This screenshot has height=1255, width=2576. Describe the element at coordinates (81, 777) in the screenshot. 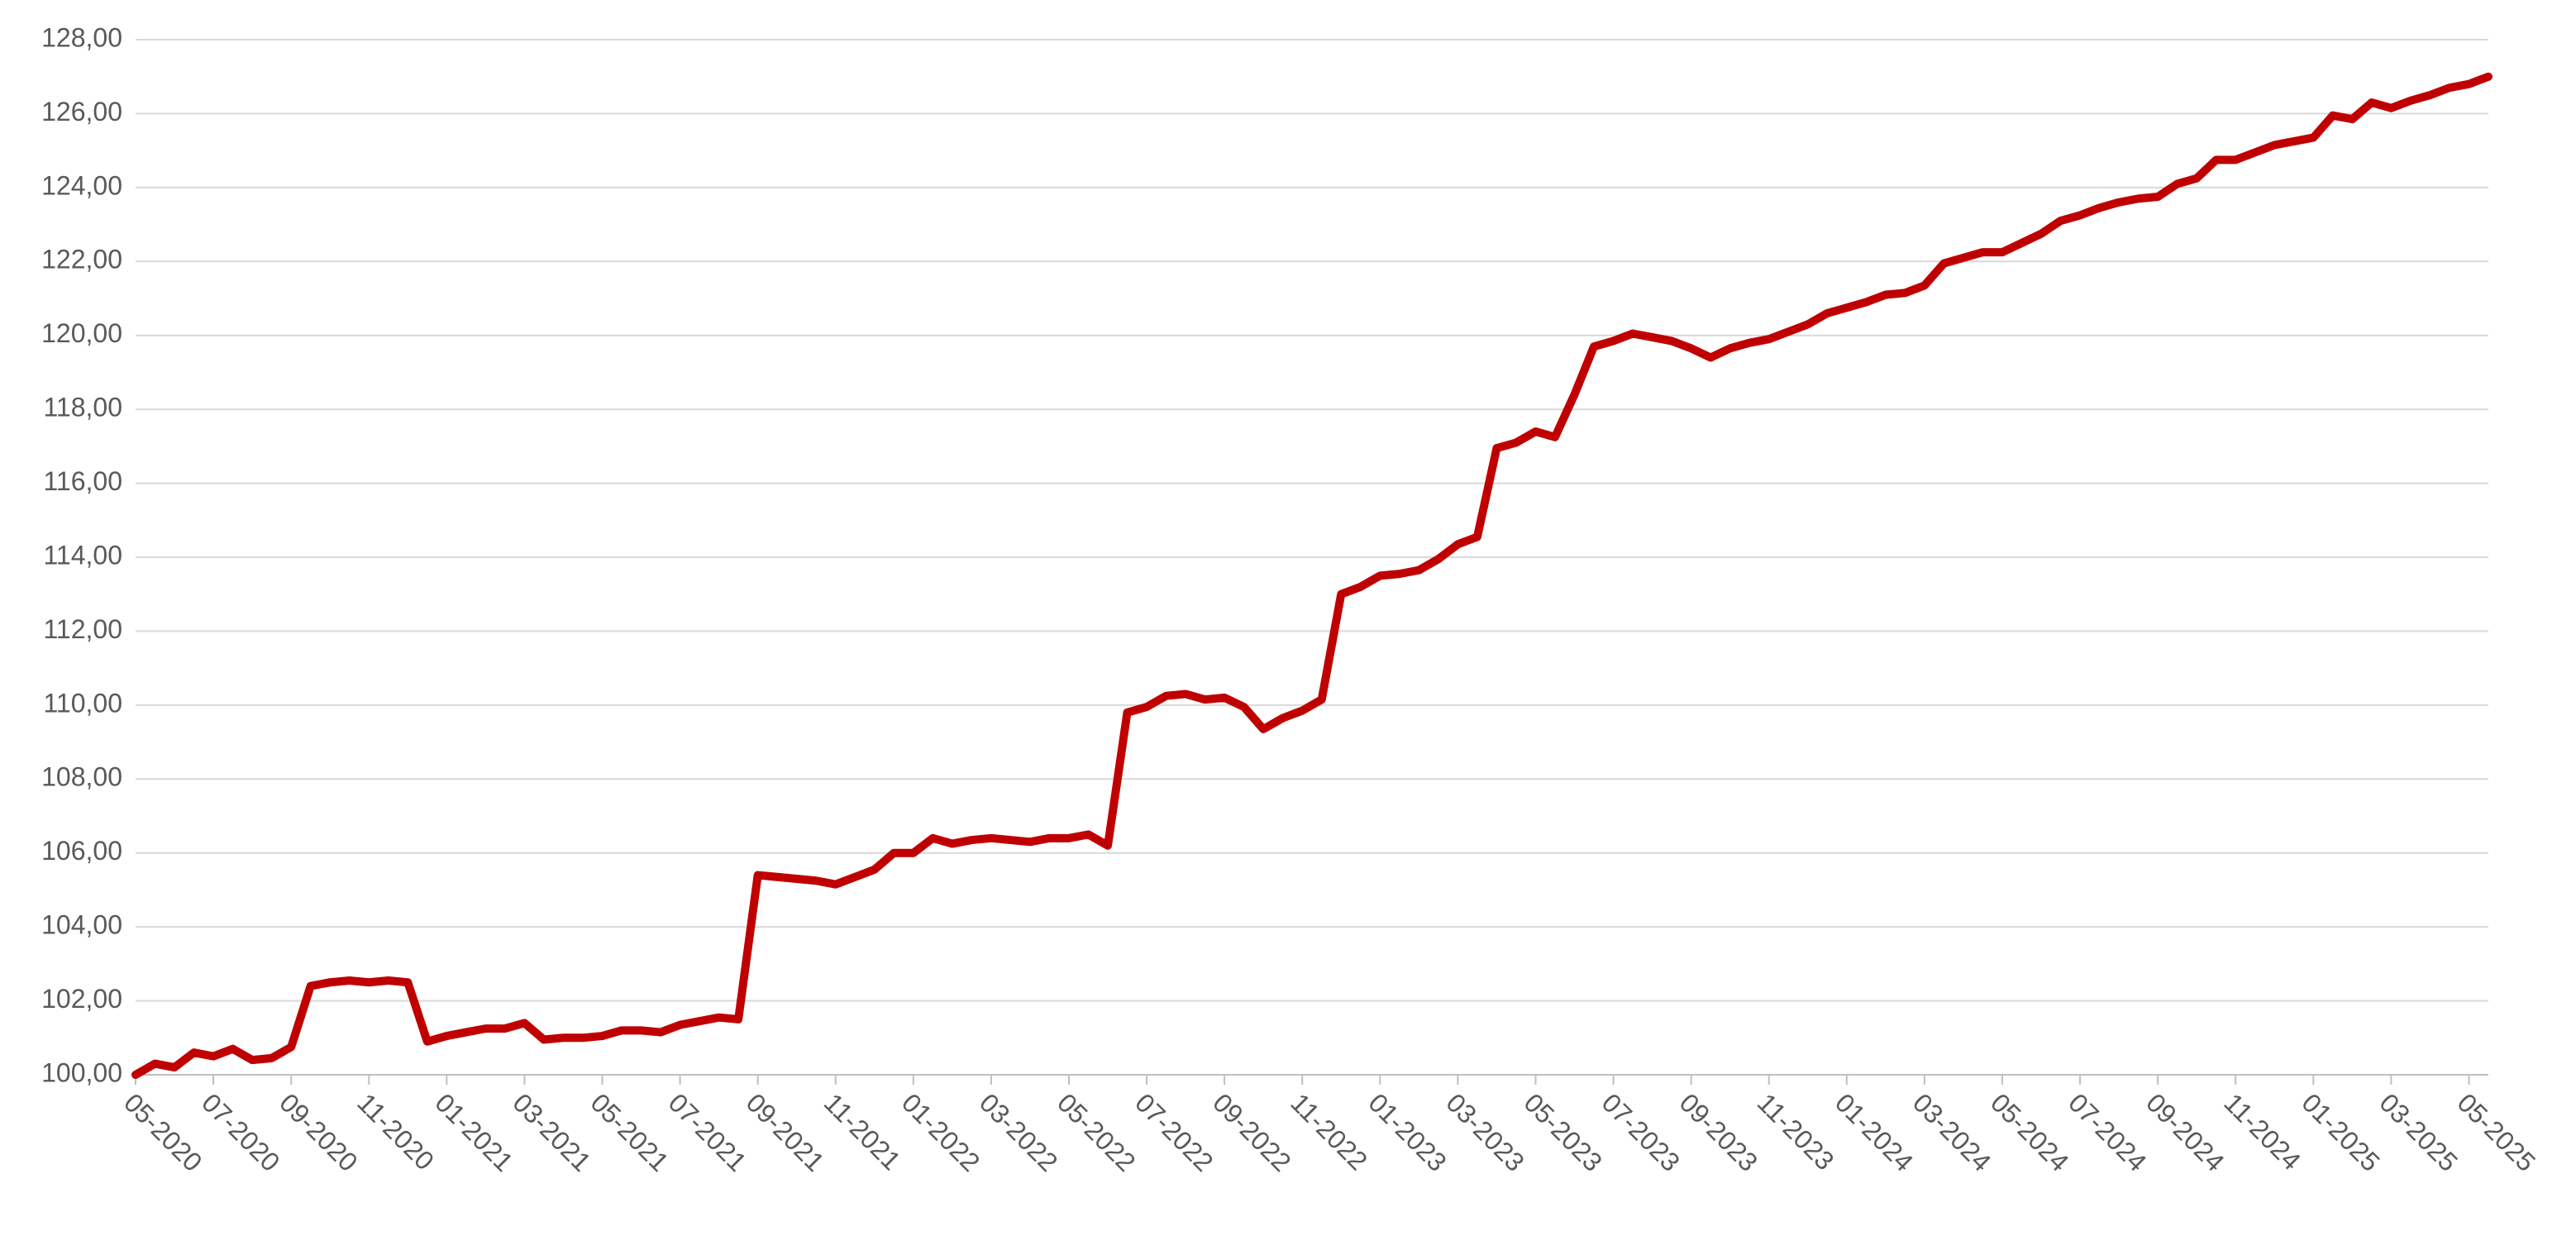

I see `y-tick-label: 108,00` at that location.